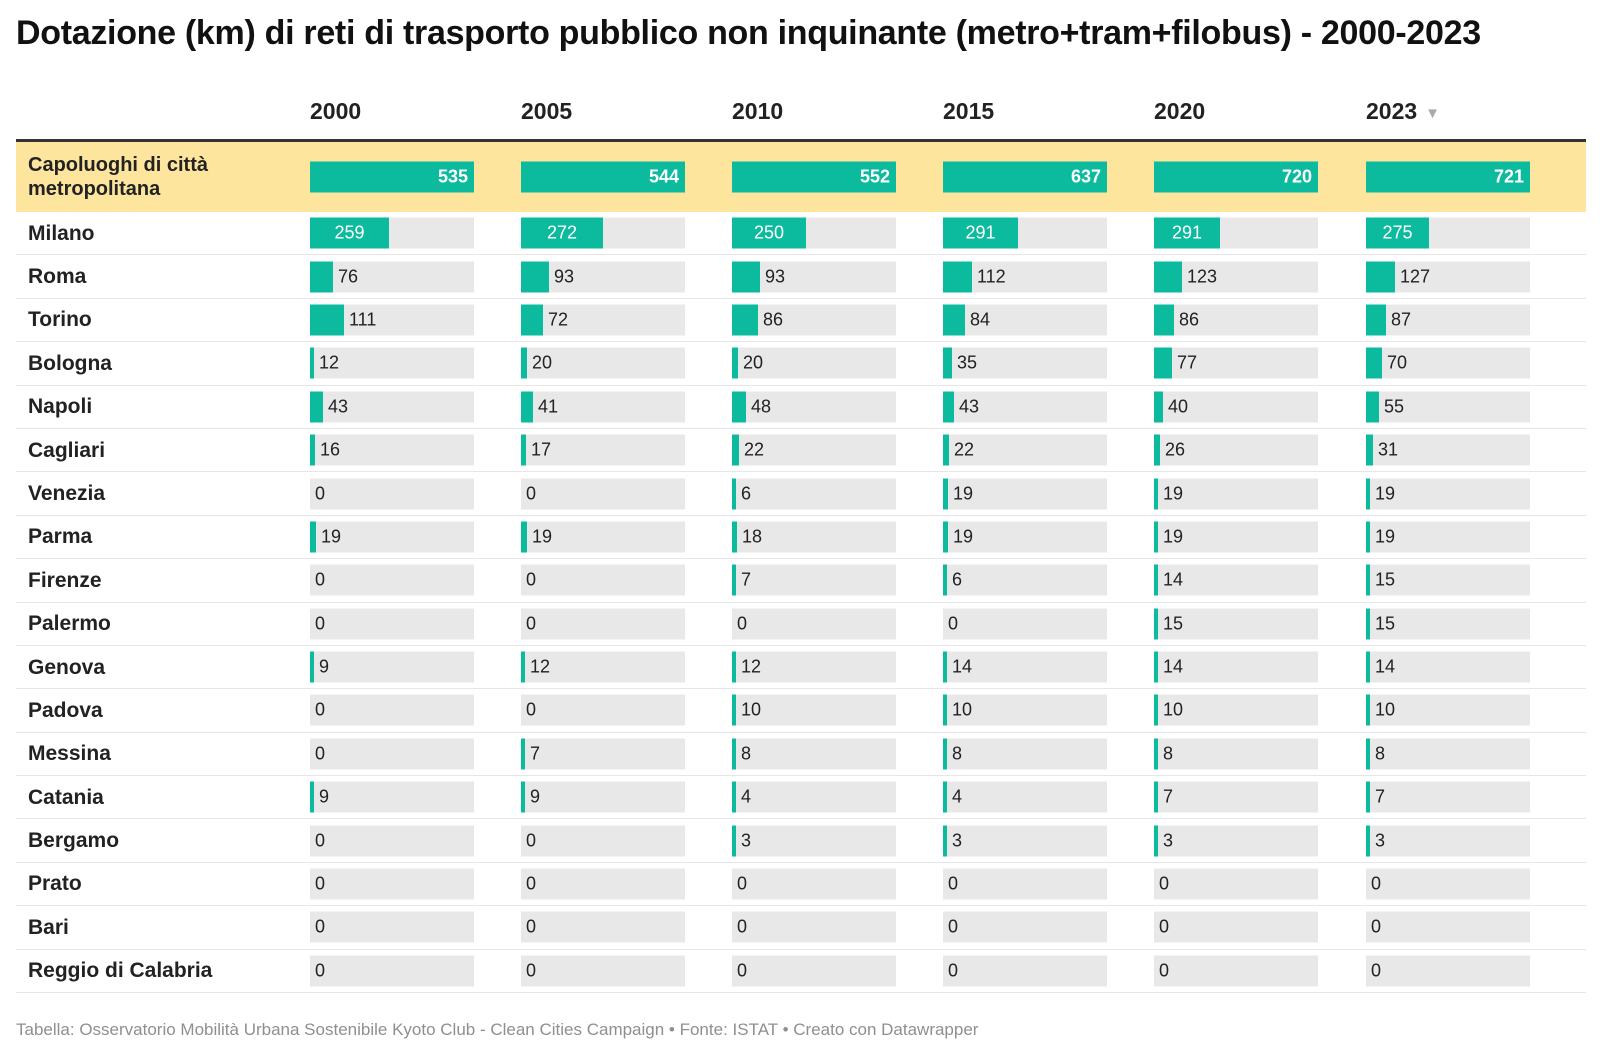  I want to click on value-label: 259, so click(349, 232).